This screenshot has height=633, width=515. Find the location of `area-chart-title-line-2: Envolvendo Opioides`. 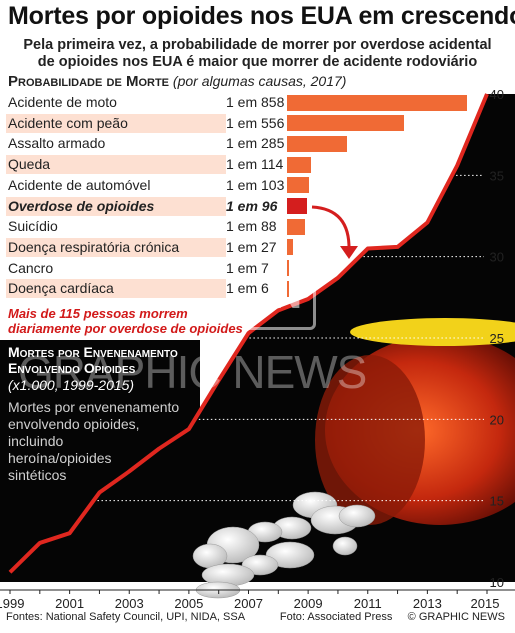

area-chart-title-line-2: Envolvendo Opioides is located at coordinates (72, 368).